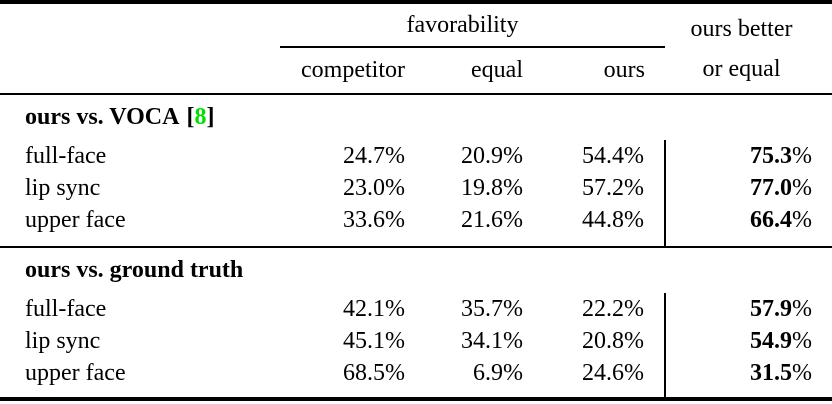 This screenshot has width=832, height=404. I want to click on cell-competitor: 24.7%, so click(374, 156).